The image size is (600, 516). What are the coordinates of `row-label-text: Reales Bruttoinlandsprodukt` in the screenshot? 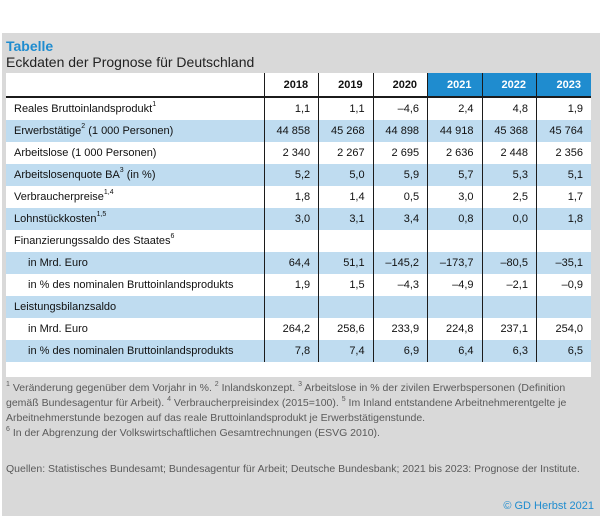 It's located at (83, 109).